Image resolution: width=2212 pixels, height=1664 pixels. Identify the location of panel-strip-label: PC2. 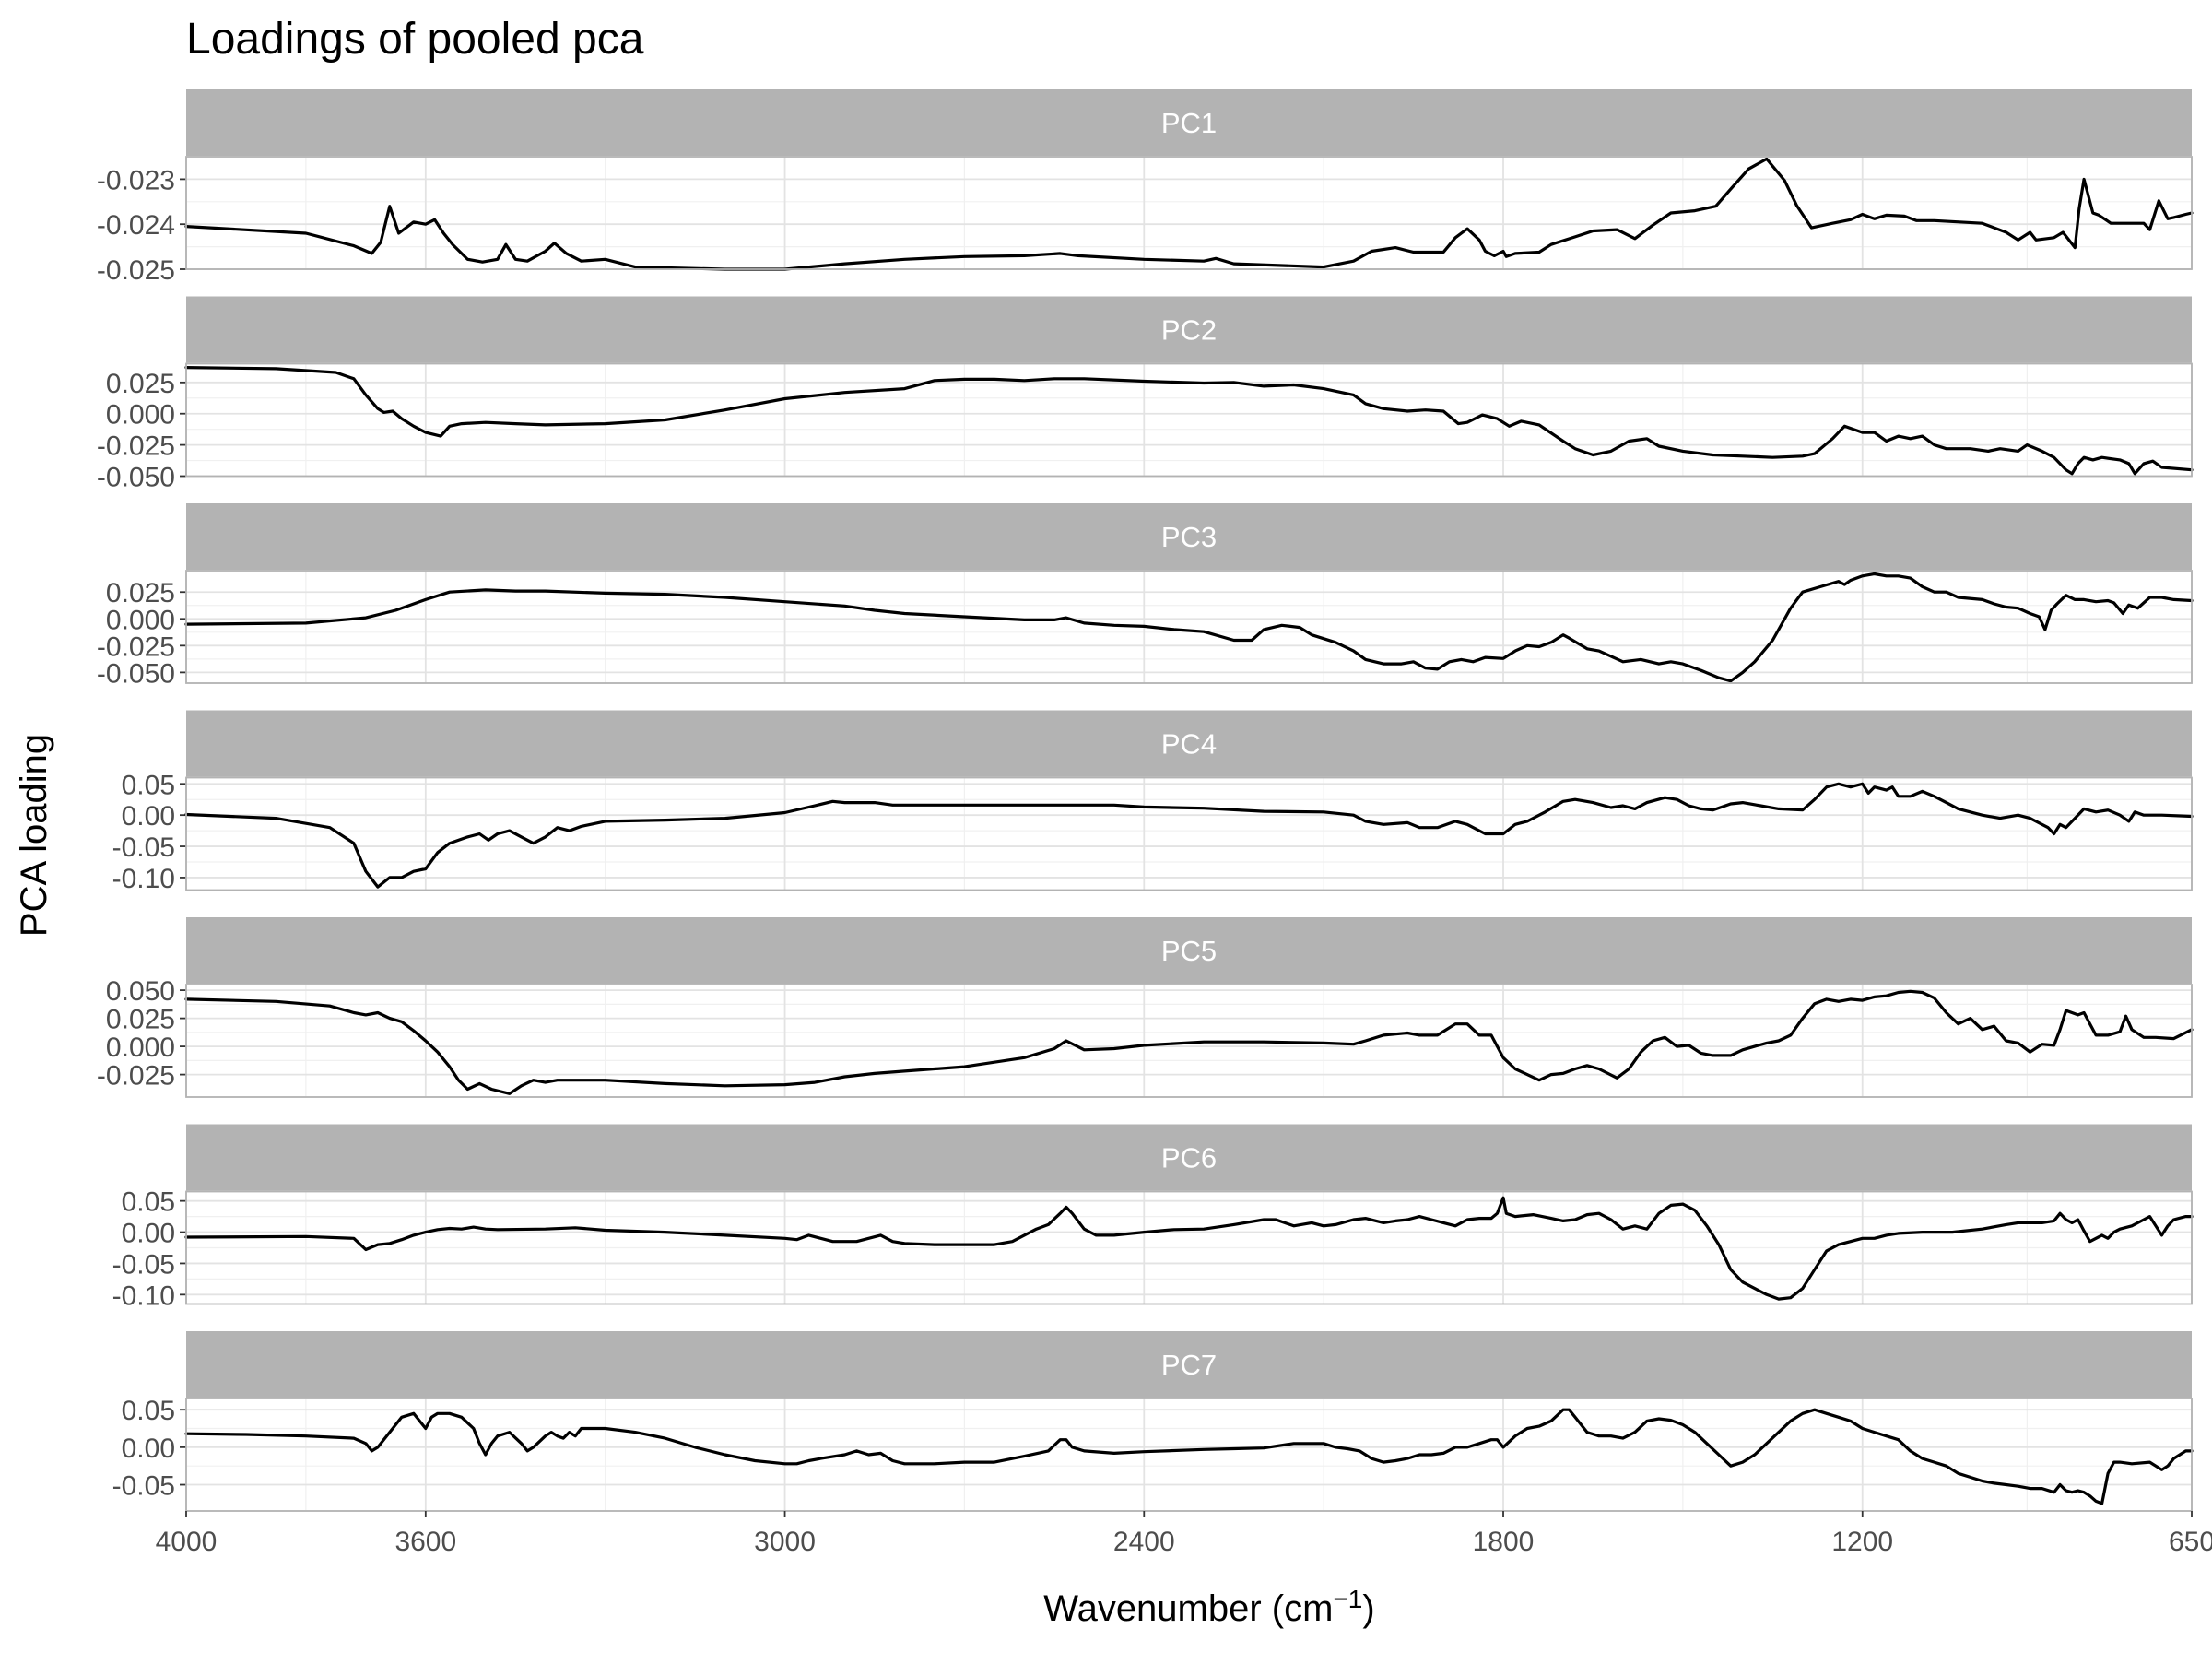
(1189, 330).